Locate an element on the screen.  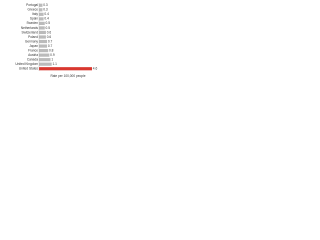
category-label: Spain is located at coordinates (34, 19).